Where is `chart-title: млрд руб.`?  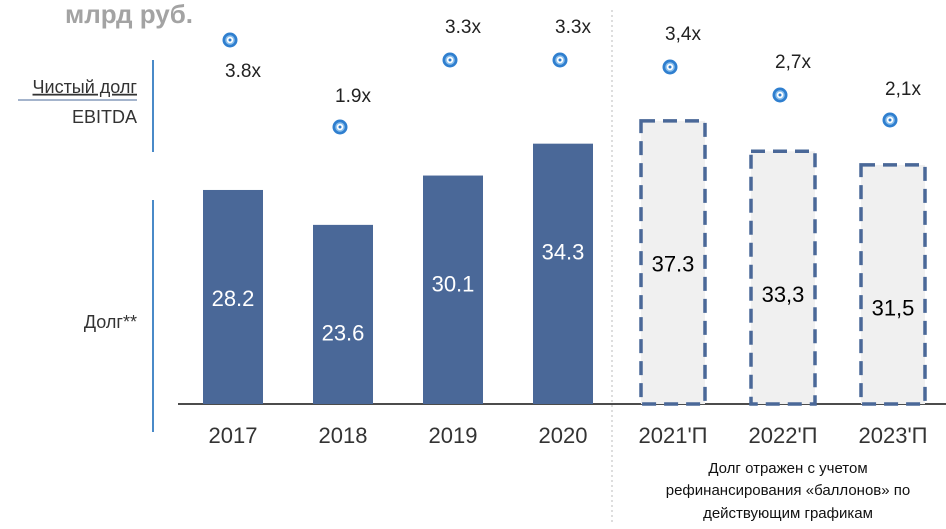 chart-title: млрд руб. is located at coordinates (129, 14).